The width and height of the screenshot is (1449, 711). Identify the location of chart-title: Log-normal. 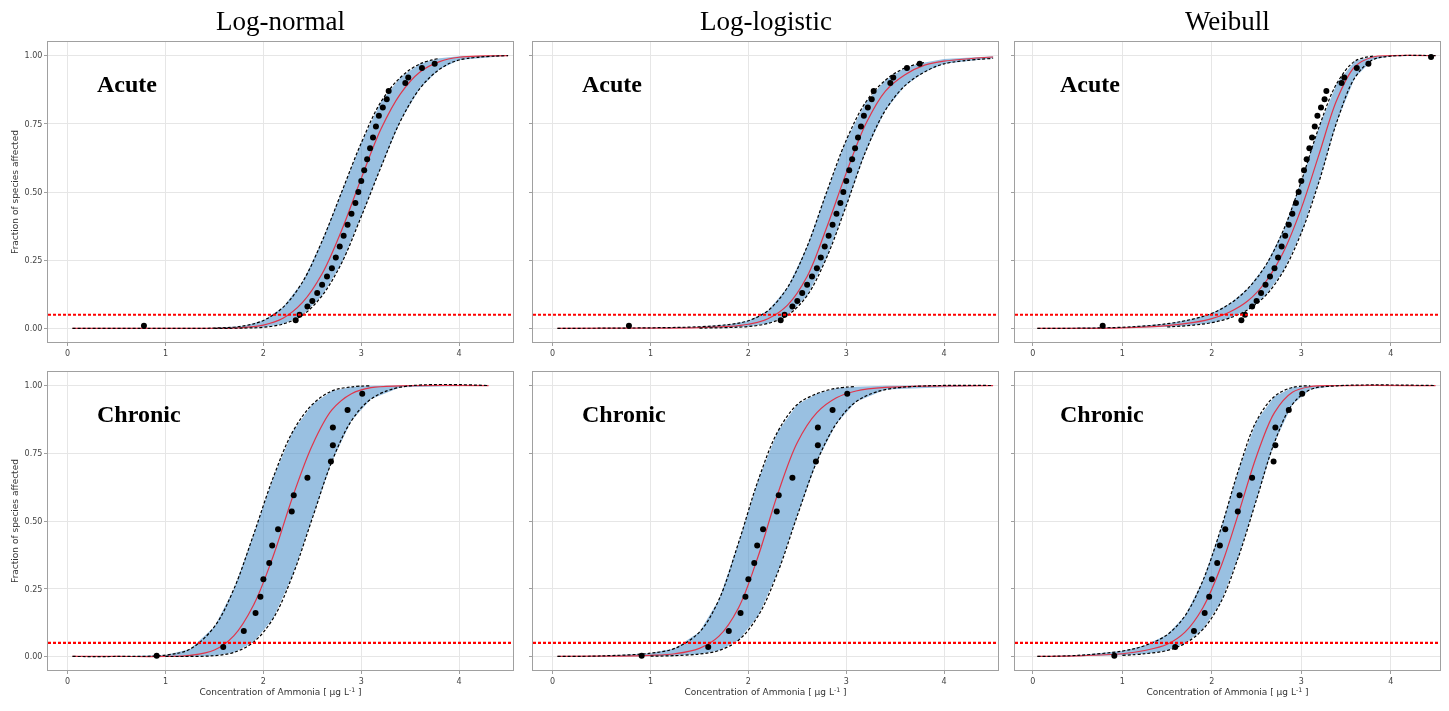
(280, 21).